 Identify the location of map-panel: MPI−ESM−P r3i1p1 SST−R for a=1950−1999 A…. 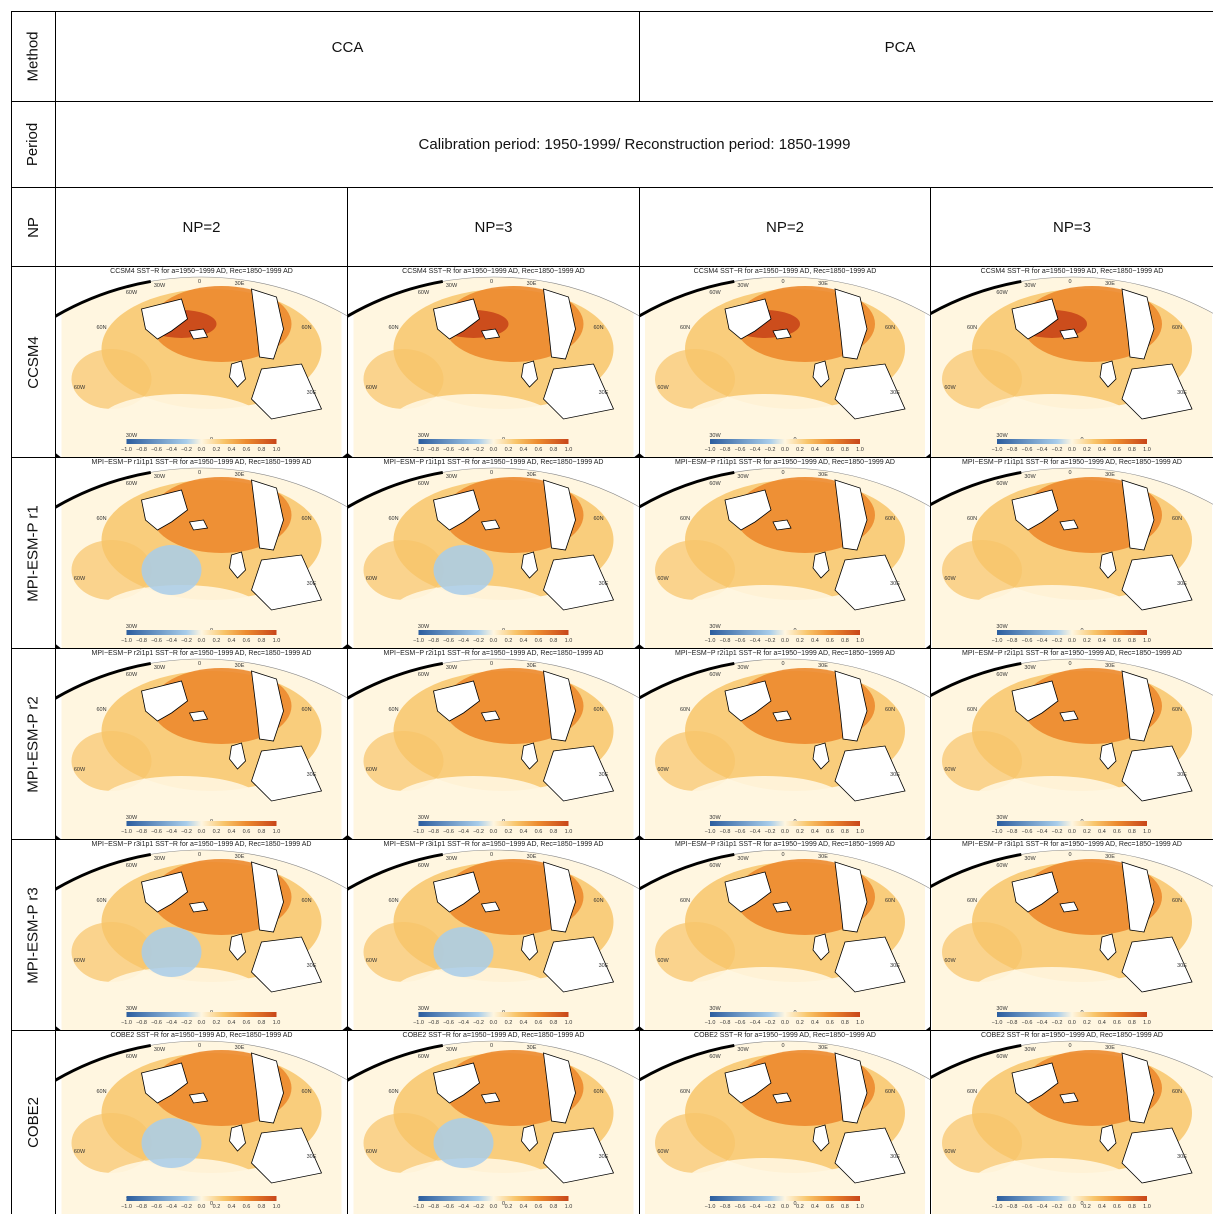
(785, 935).